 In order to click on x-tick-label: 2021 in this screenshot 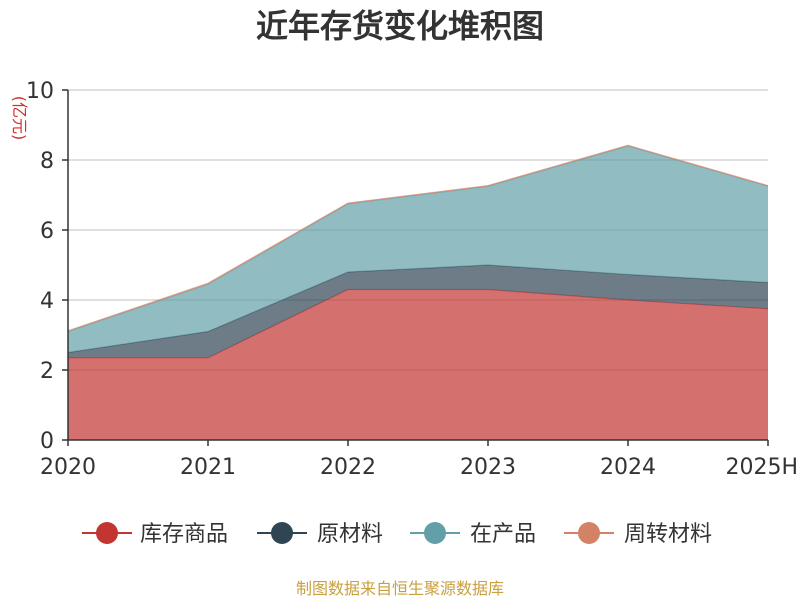, I will do `click(208, 467)`.